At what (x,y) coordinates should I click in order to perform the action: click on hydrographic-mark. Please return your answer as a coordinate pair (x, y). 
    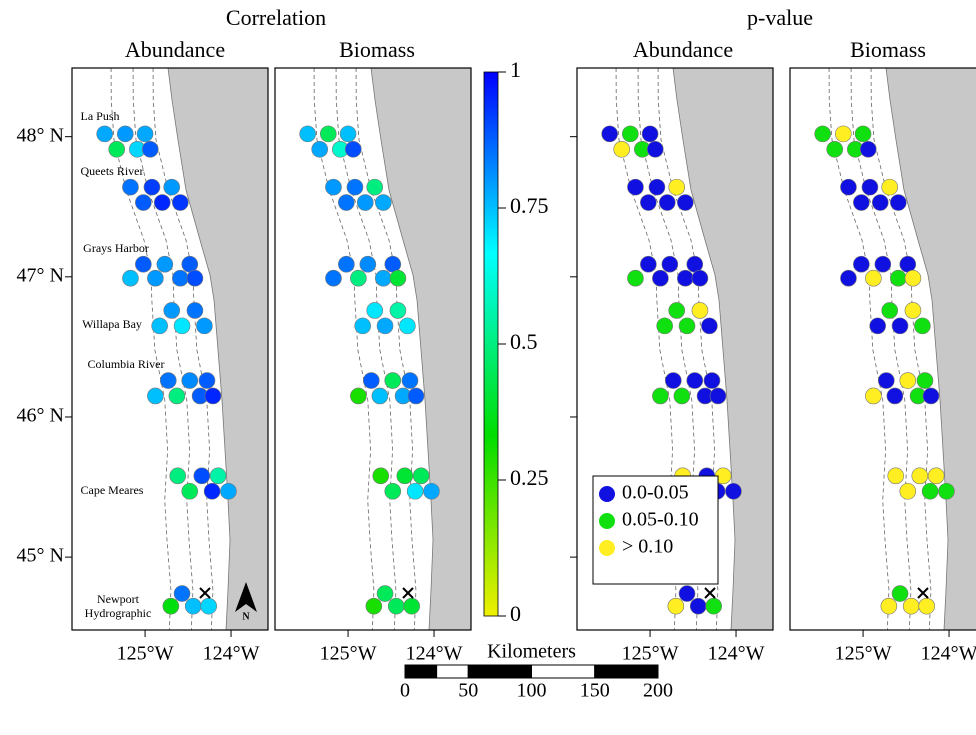
    Looking at the image, I should click on (923, 593).